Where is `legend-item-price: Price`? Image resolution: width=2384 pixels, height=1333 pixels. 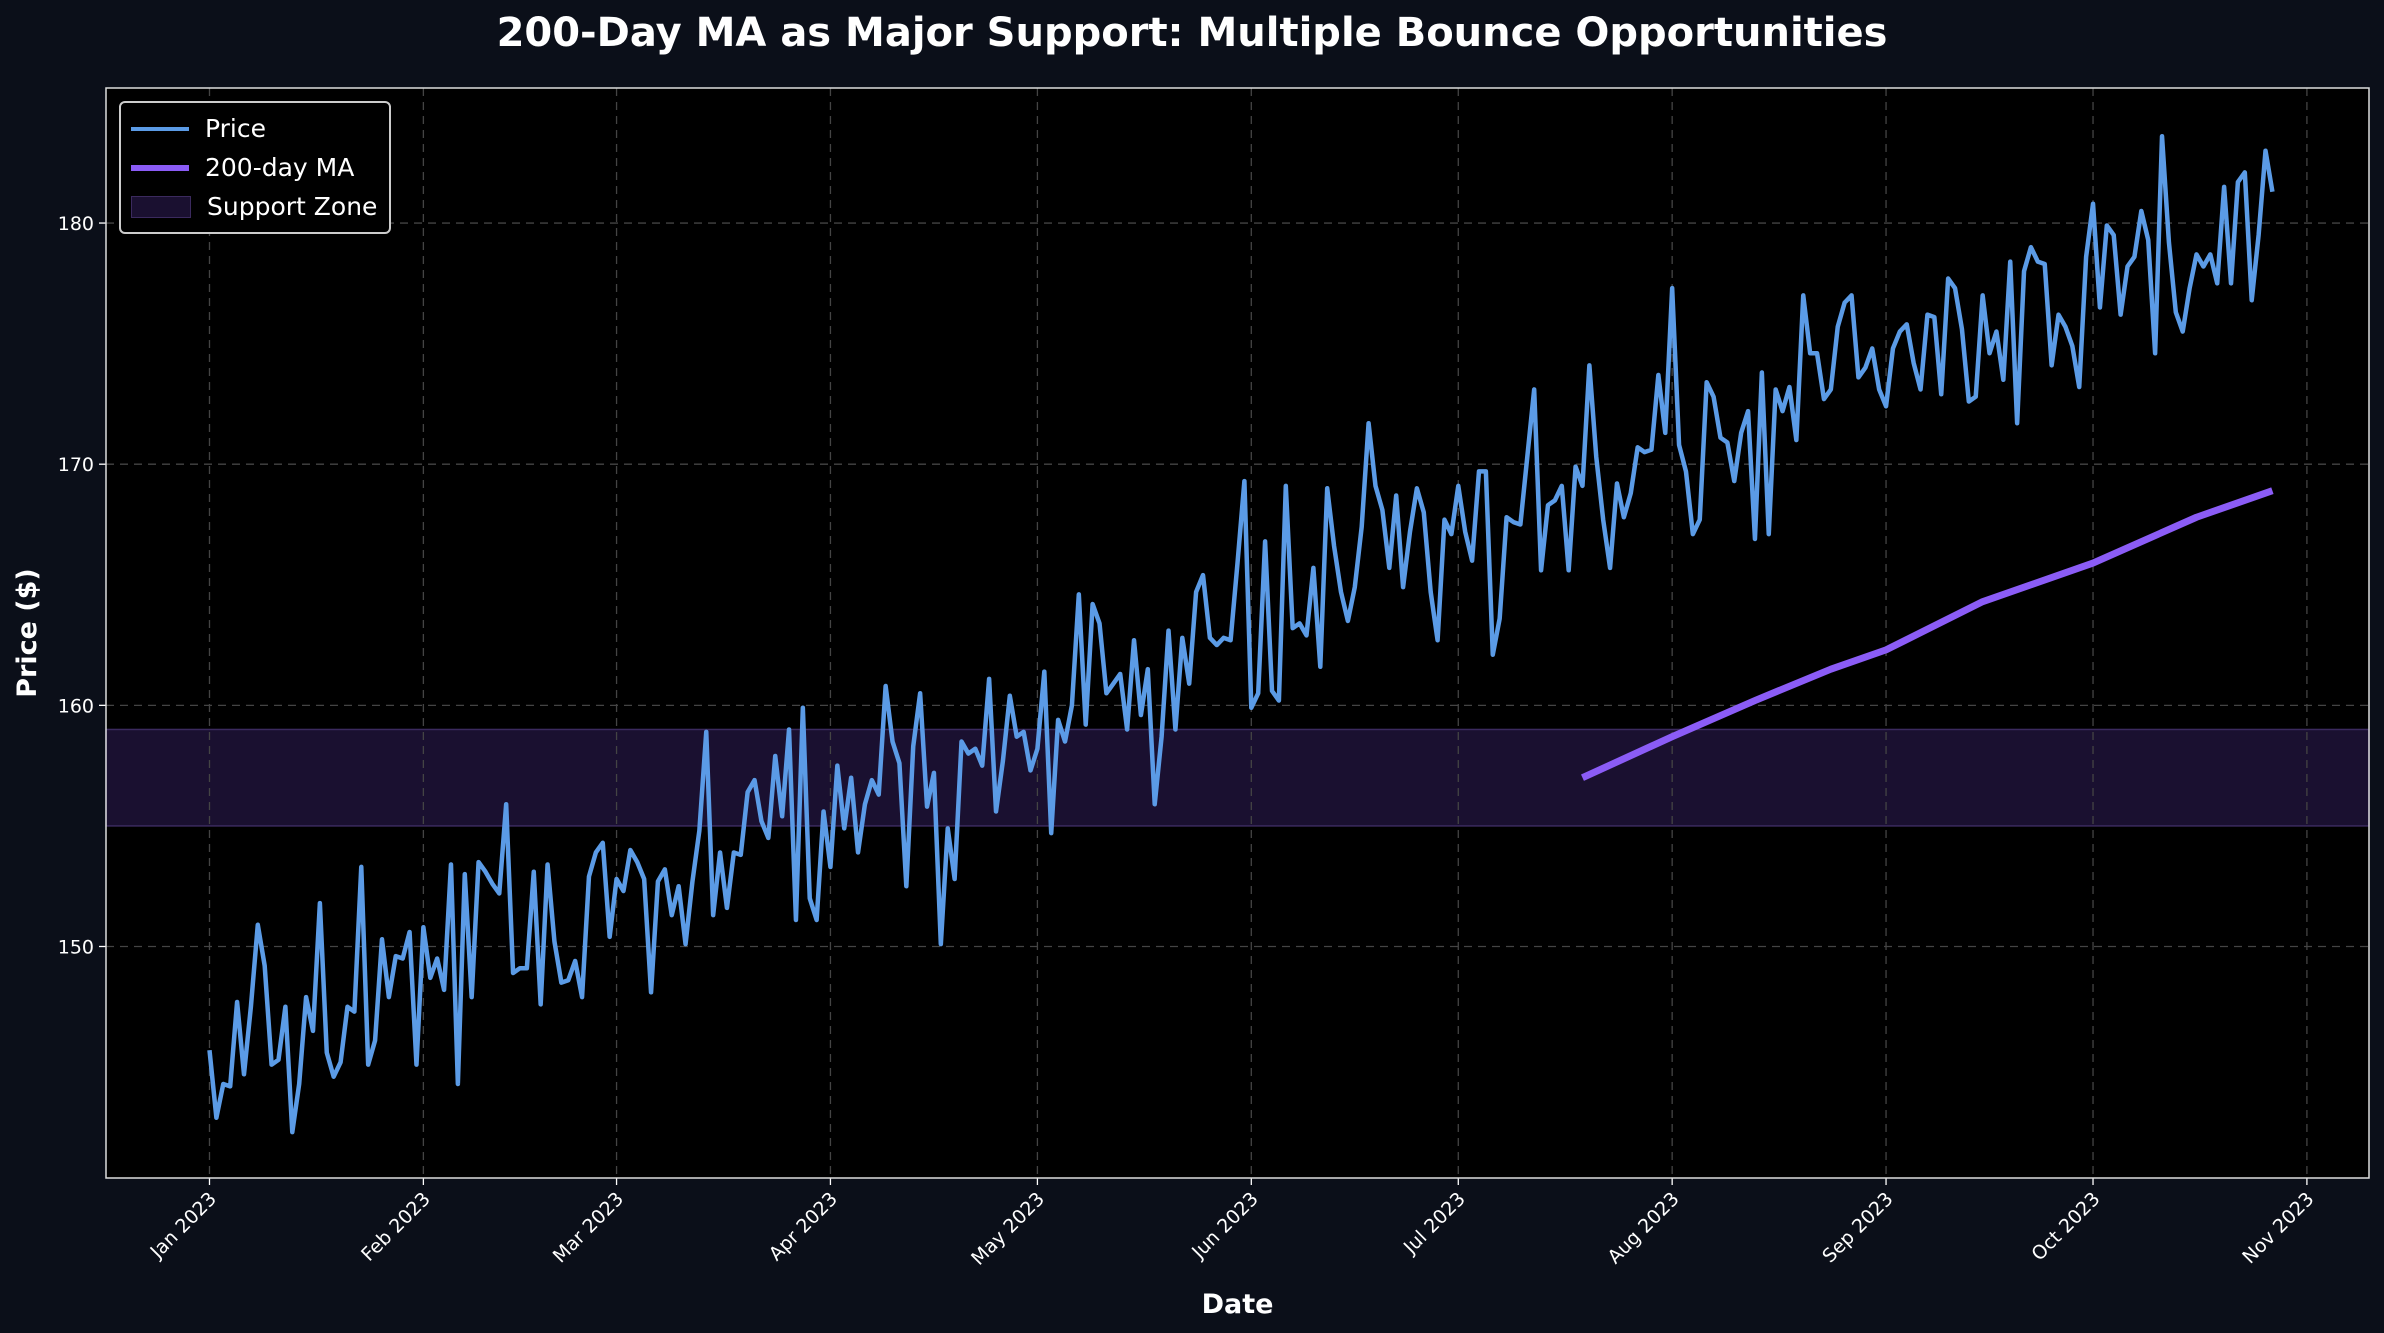 legend-item-price: Price is located at coordinates (254, 128).